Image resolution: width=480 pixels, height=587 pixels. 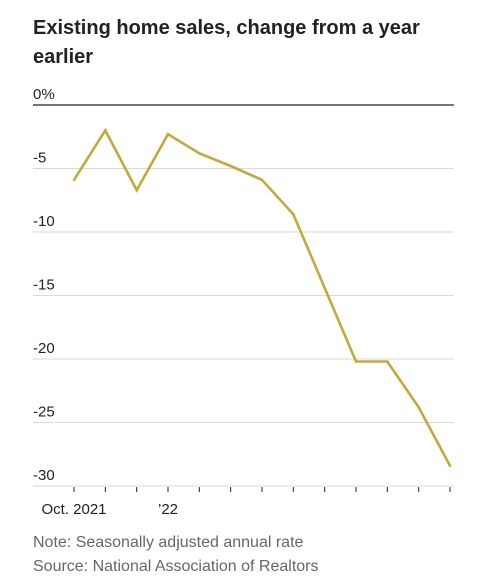 I want to click on x-tick-label: ’22, so click(x=168, y=509).